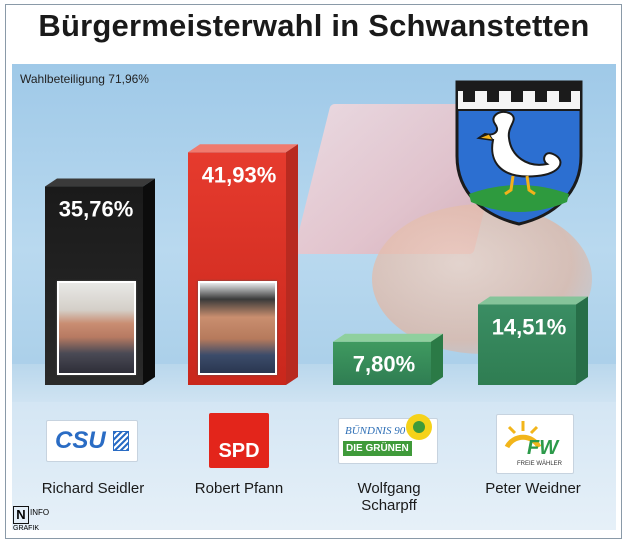 The height and width of the screenshot is (545, 628). Describe the element at coordinates (96, 209) in the screenshot. I see `bar-value-label-0: 35,76%` at that location.